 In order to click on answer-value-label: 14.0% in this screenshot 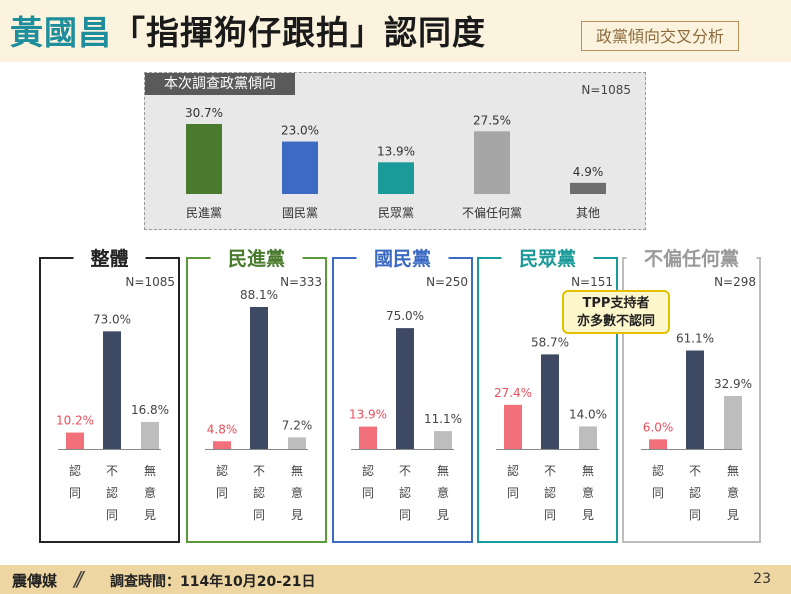, I will do `click(588, 414)`.